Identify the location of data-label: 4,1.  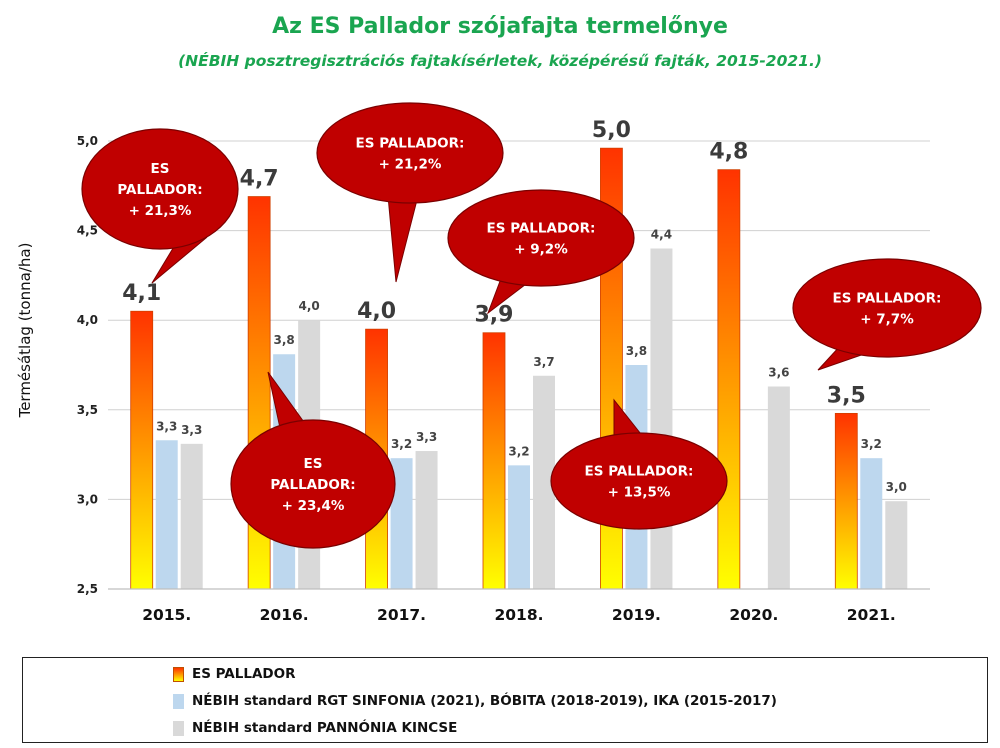
(141, 293).